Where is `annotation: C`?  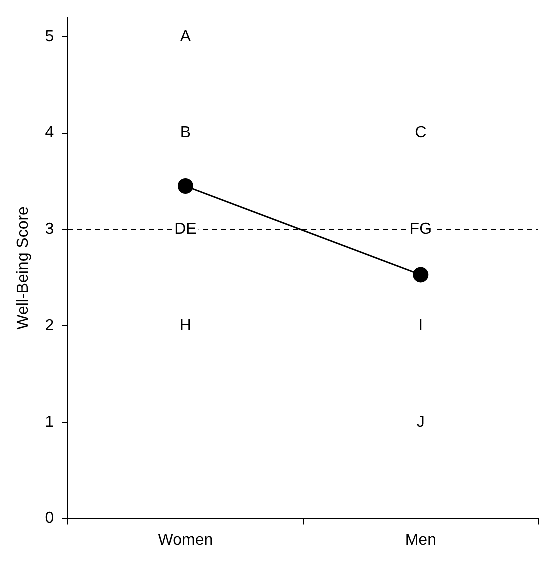 annotation: C is located at coordinates (421, 133).